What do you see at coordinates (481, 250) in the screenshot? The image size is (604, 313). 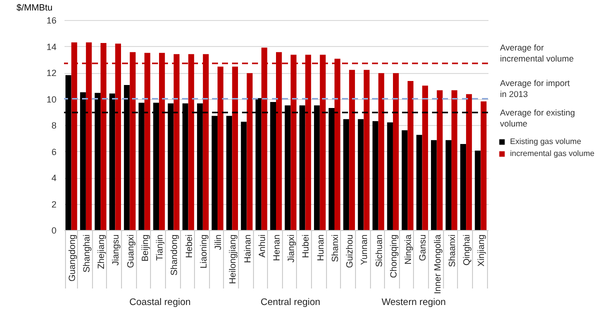 I see `x-tick-label: Xinjiang` at bounding box center [481, 250].